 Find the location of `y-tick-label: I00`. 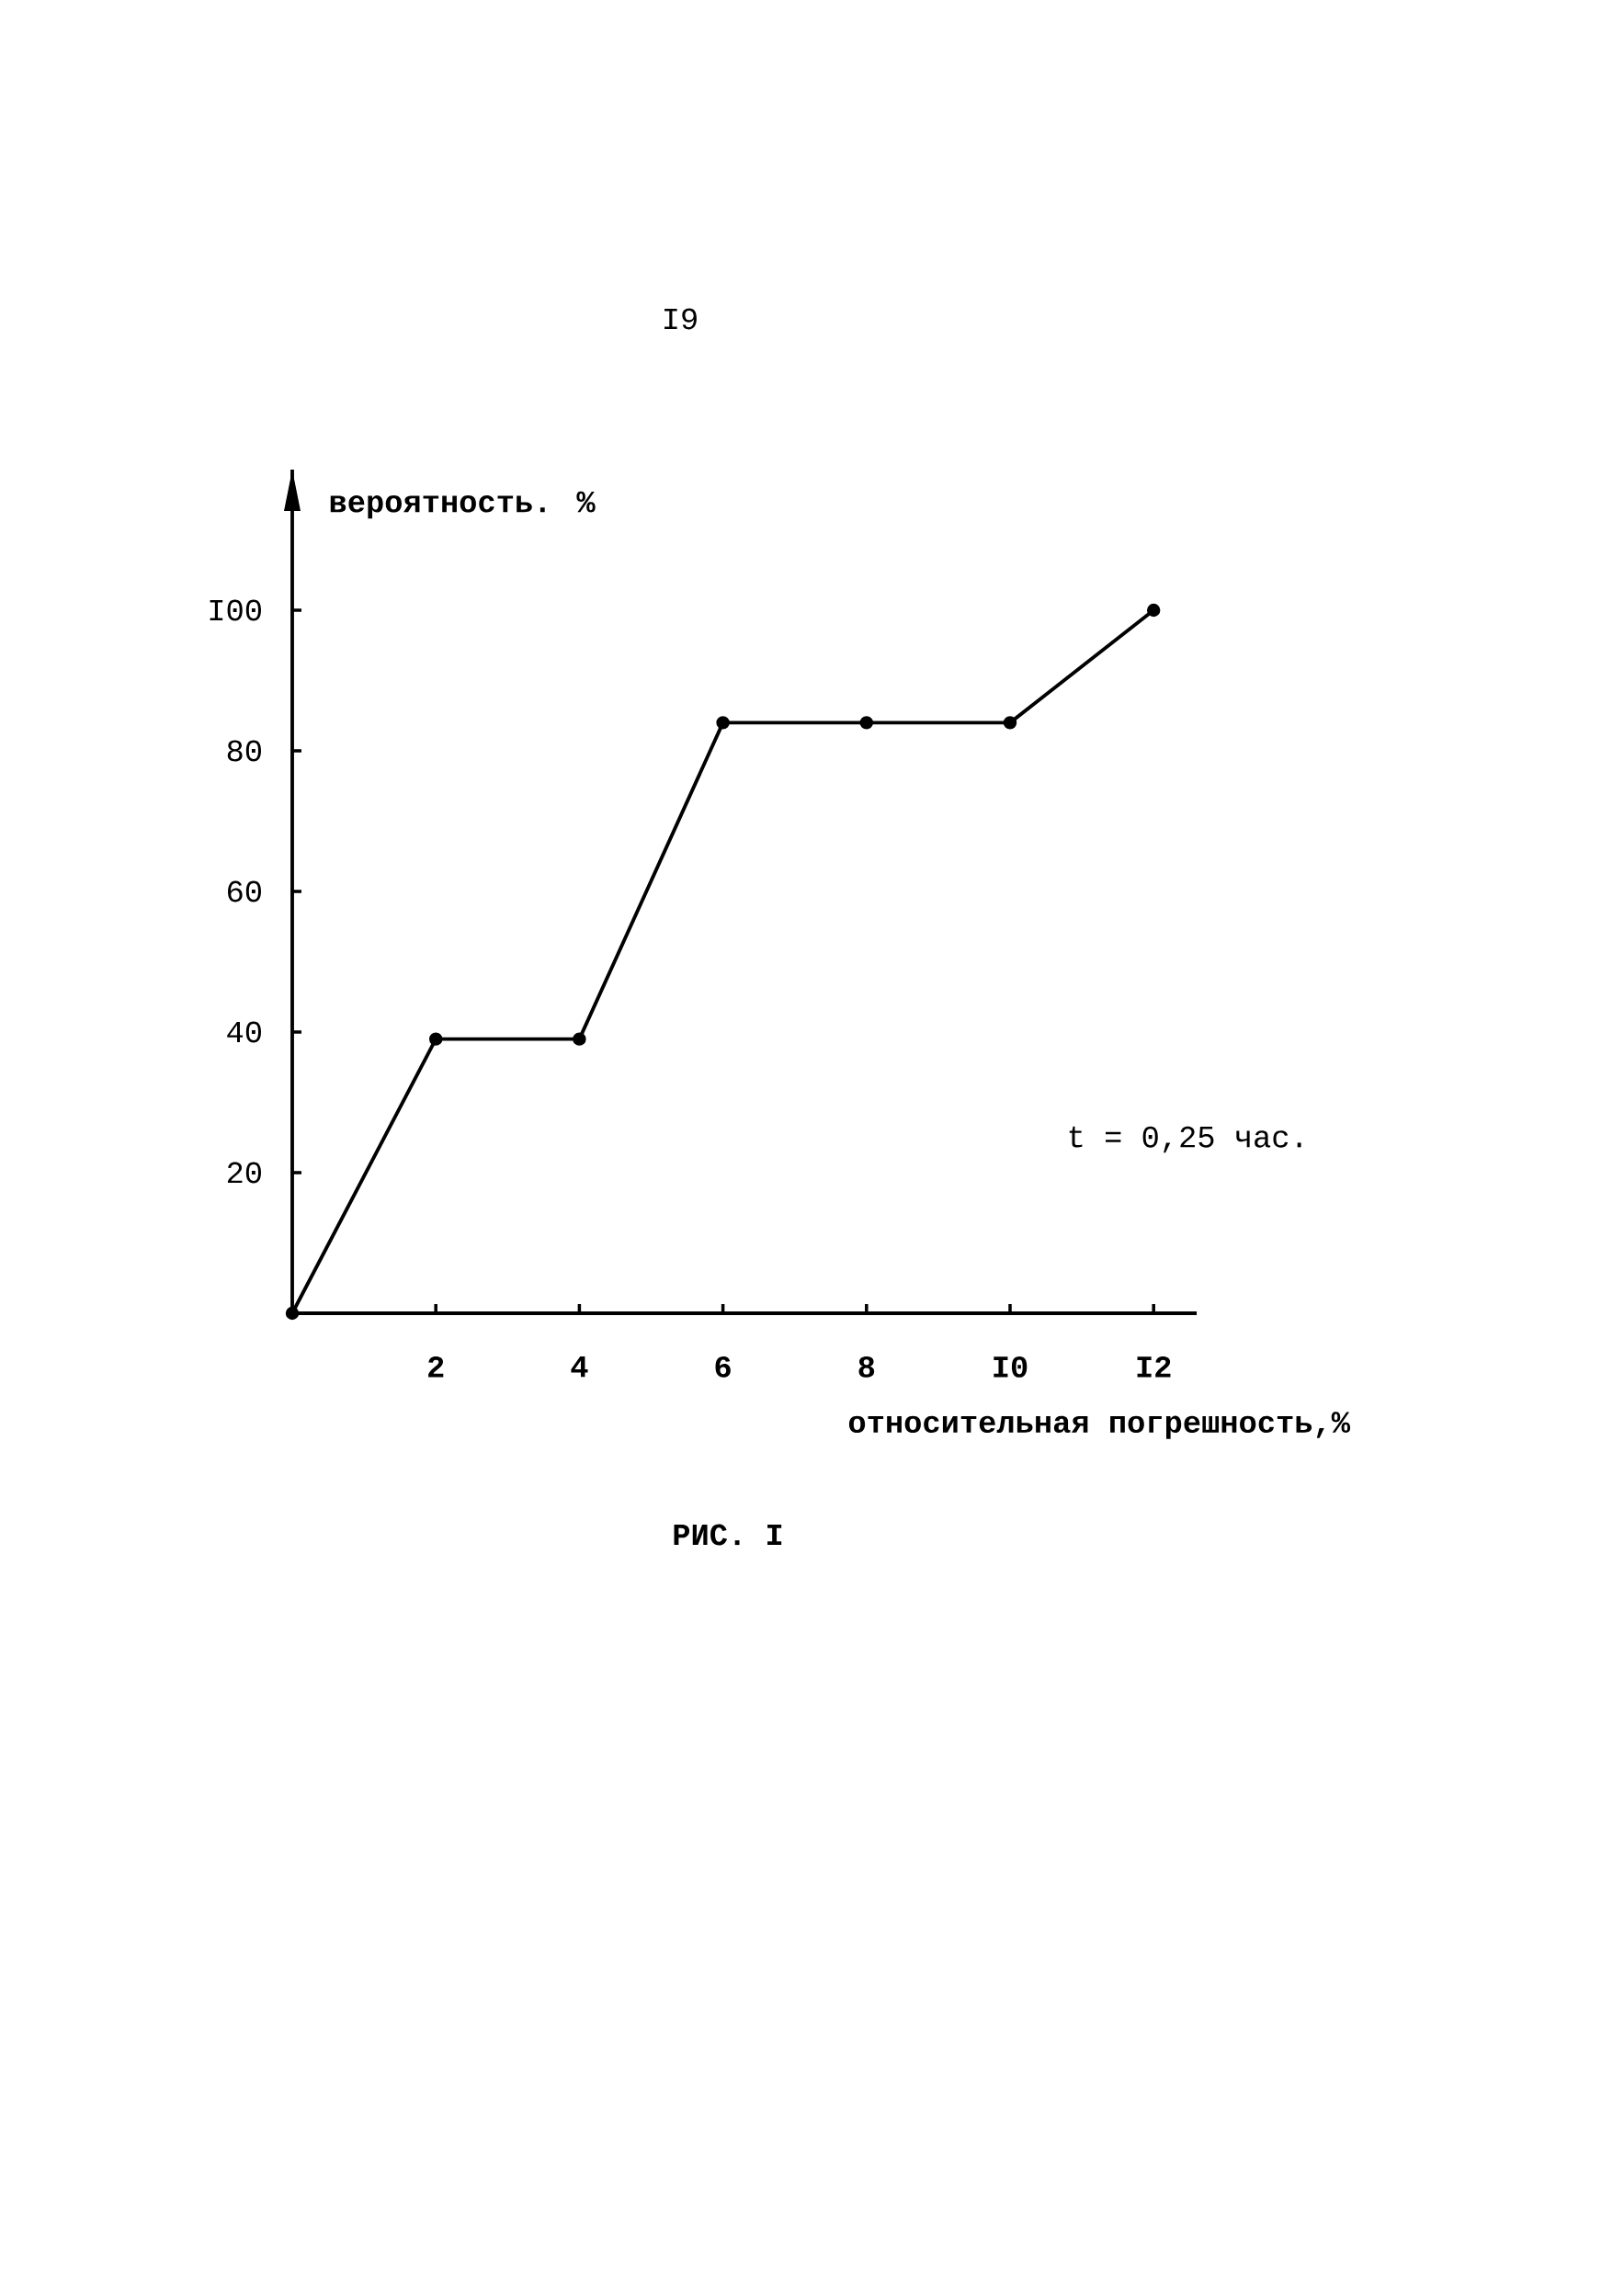

y-tick-label: I00 is located at coordinates (236, 610).